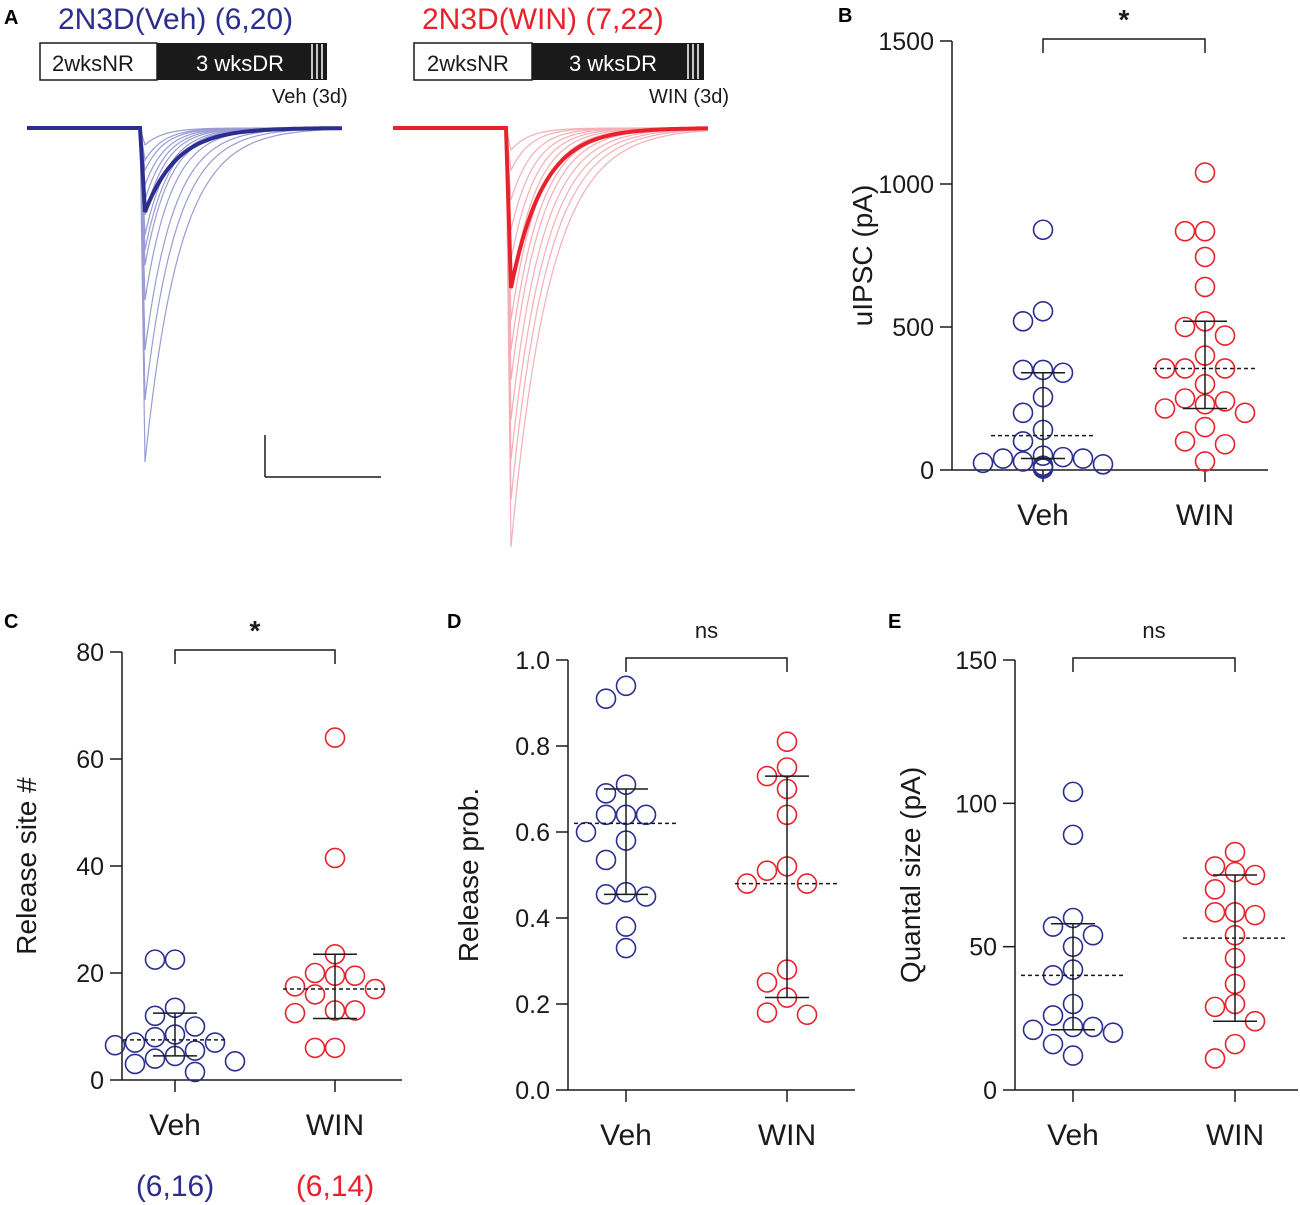 The width and height of the screenshot is (1300, 1205). What do you see at coordinates (651, 881) in the screenshot?
I see `panel-d: D 0.0 0.2 0.4 0.6 0.8 1.0 Release prob. Veh WIN ns` at bounding box center [651, 881].